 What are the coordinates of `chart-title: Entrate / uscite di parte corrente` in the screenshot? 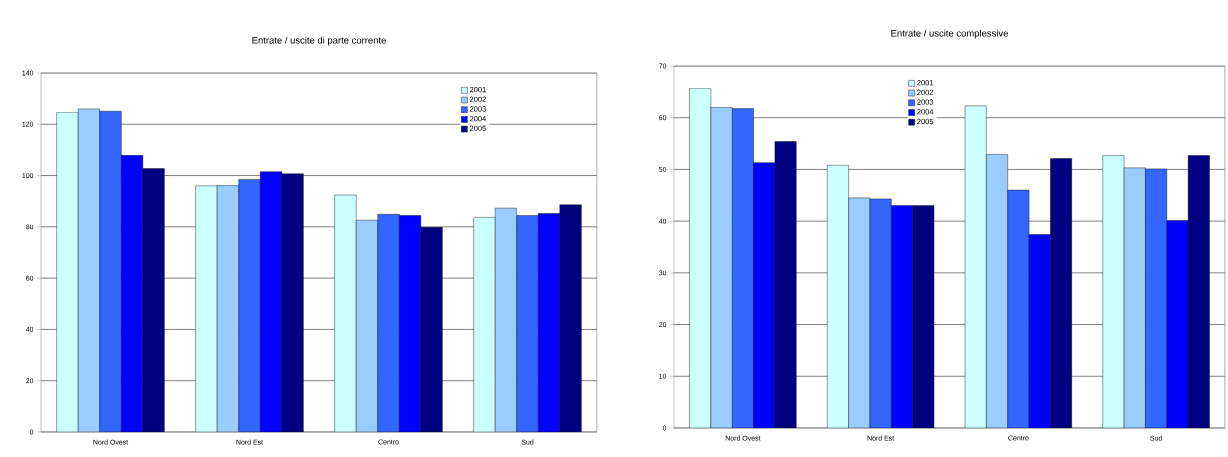 It's located at (319, 41).